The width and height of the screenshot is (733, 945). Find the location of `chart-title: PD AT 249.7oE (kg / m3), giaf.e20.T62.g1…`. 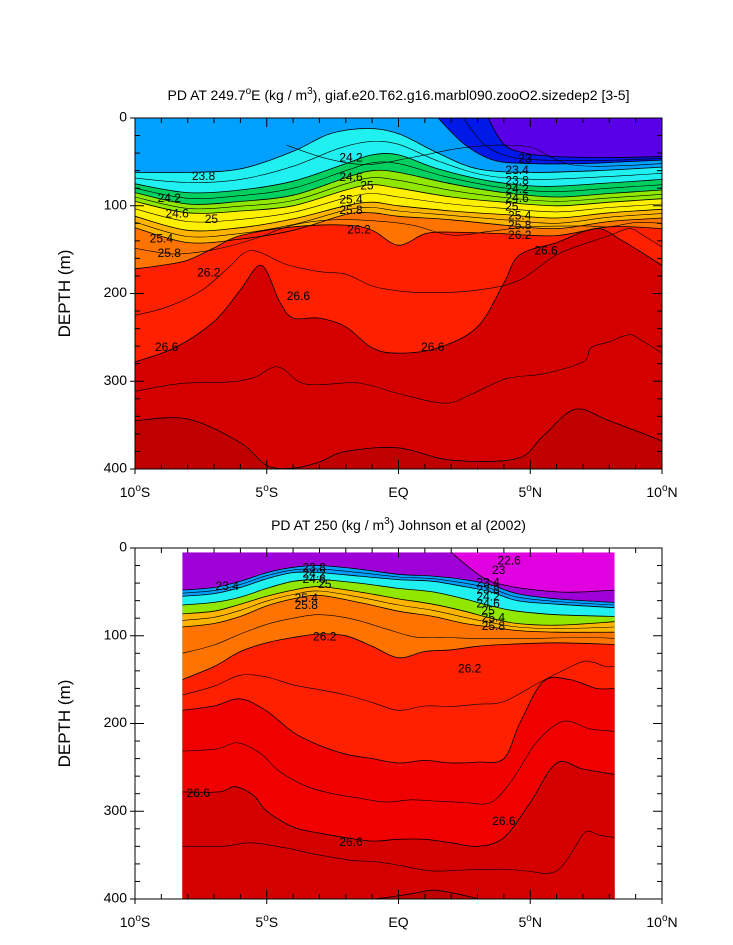

chart-title: PD AT 249.7oE (kg / m3), giaf.e20.T62.g1… is located at coordinates (399, 94).